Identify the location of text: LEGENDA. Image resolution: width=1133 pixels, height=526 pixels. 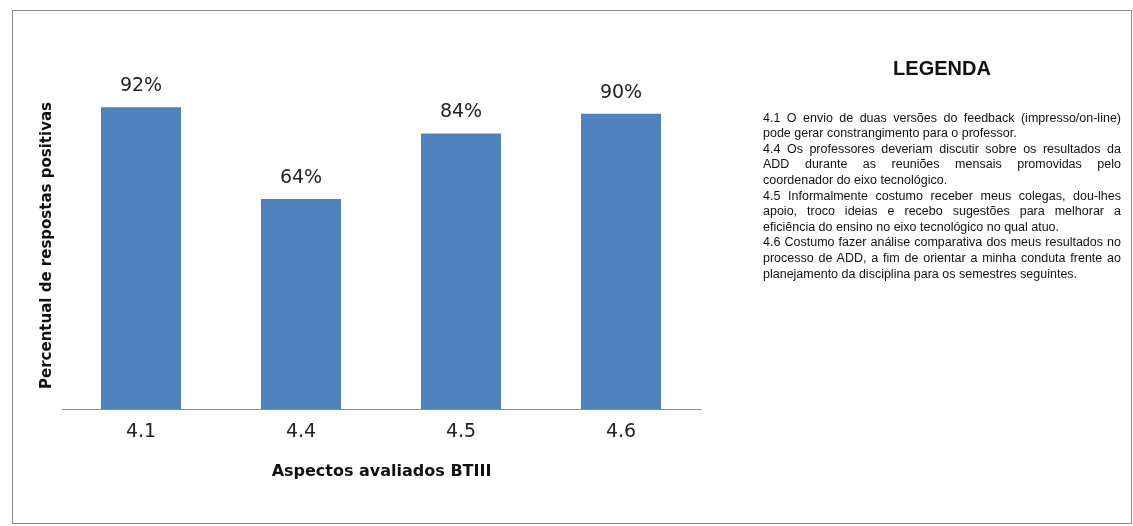
(942, 68).